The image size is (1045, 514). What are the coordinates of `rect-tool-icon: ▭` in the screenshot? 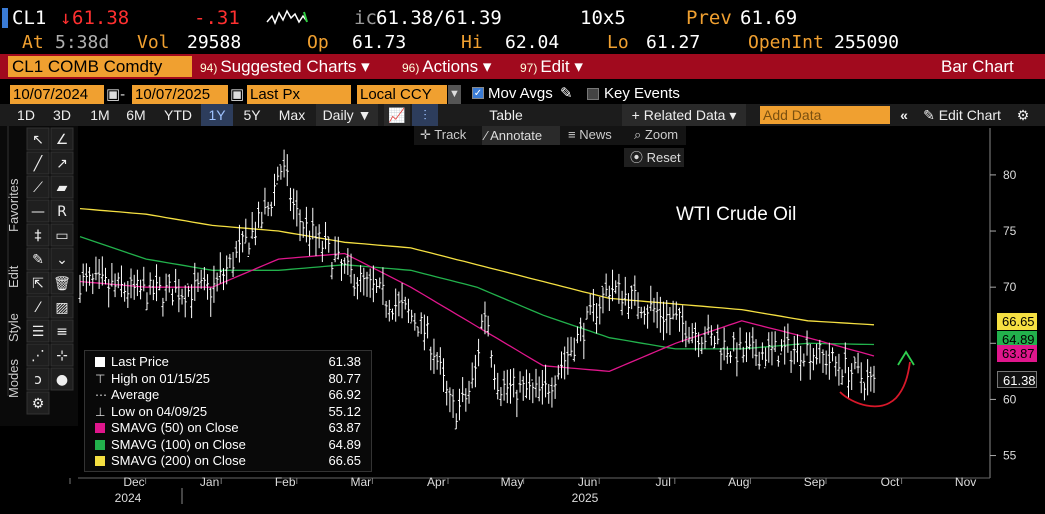 It's located at (62, 235).